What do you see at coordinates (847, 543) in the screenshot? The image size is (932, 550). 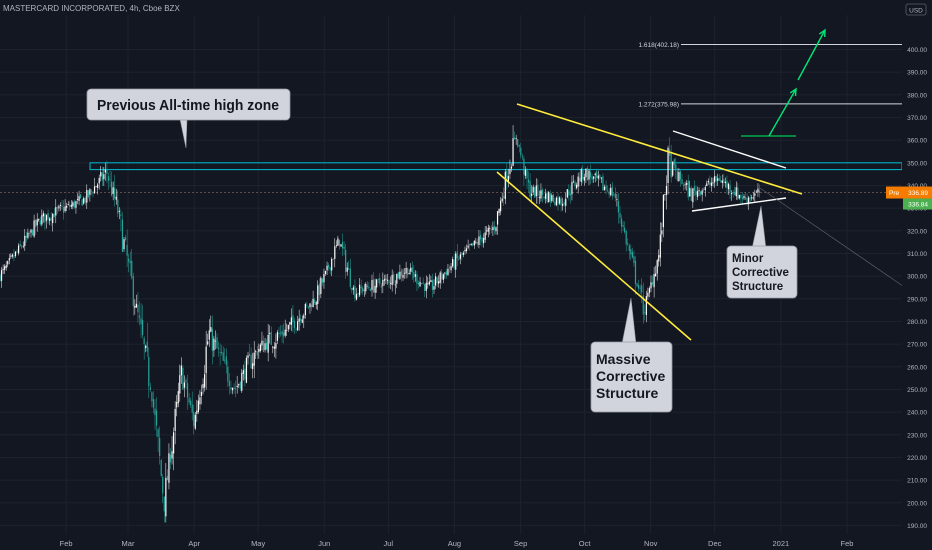 I see `time-tick-label: Feb` at bounding box center [847, 543].